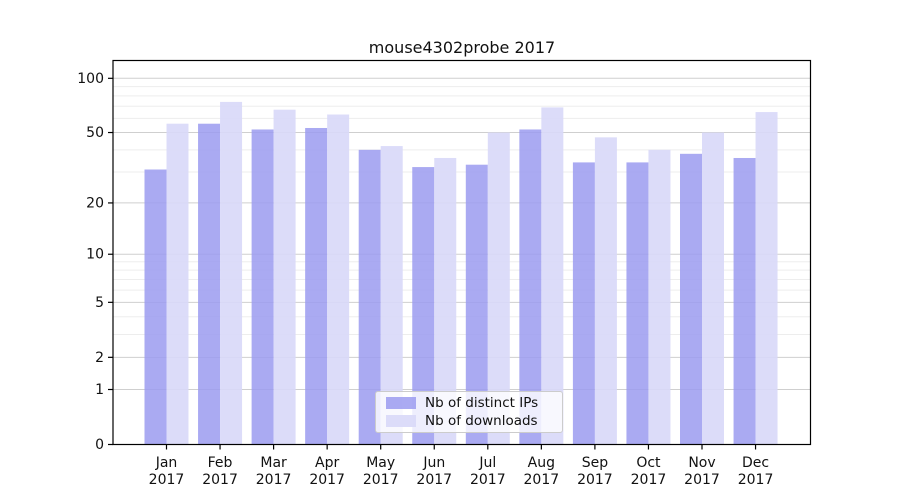 The image size is (900, 500). What do you see at coordinates (595, 480) in the screenshot?
I see `x-tick-label-year-sep-2017: 2017` at bounding box center [595, 480].